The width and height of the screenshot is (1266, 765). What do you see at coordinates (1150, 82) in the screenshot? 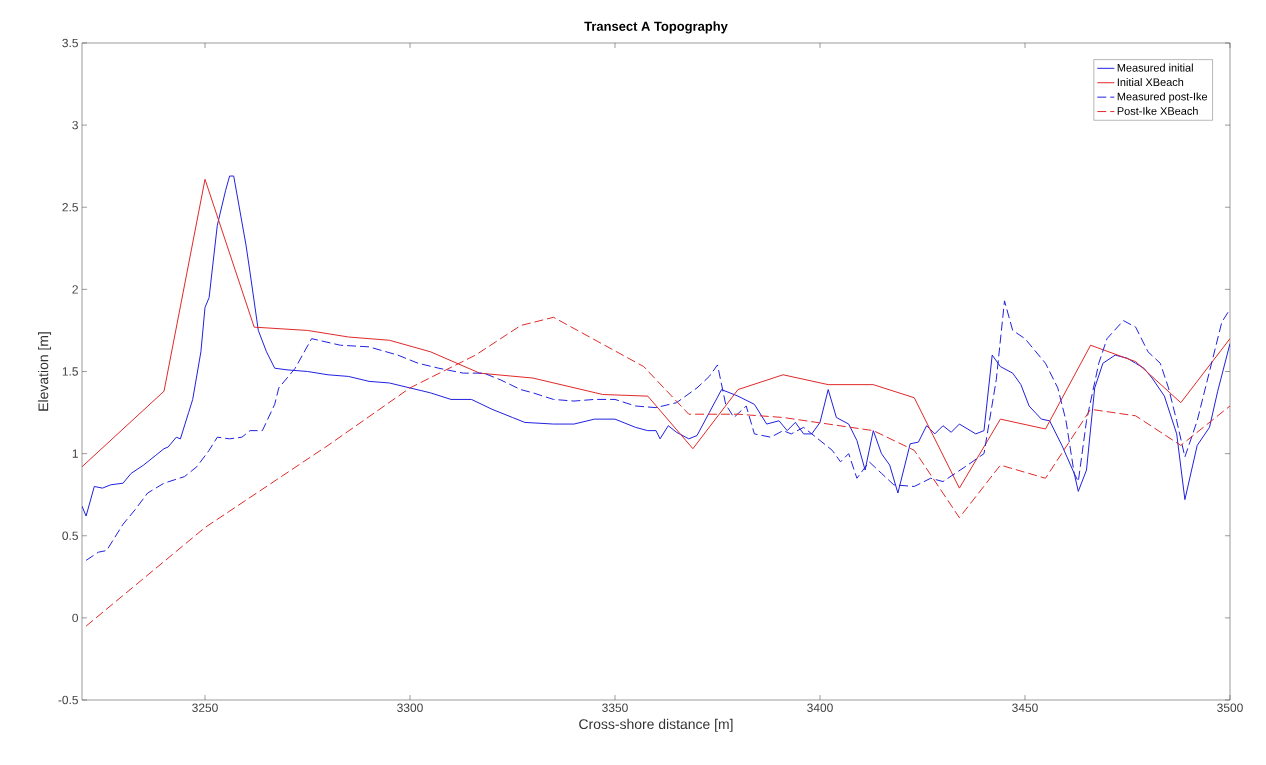
I see `legend-label: Initial XBeach` at bounding box center [1150, 82].